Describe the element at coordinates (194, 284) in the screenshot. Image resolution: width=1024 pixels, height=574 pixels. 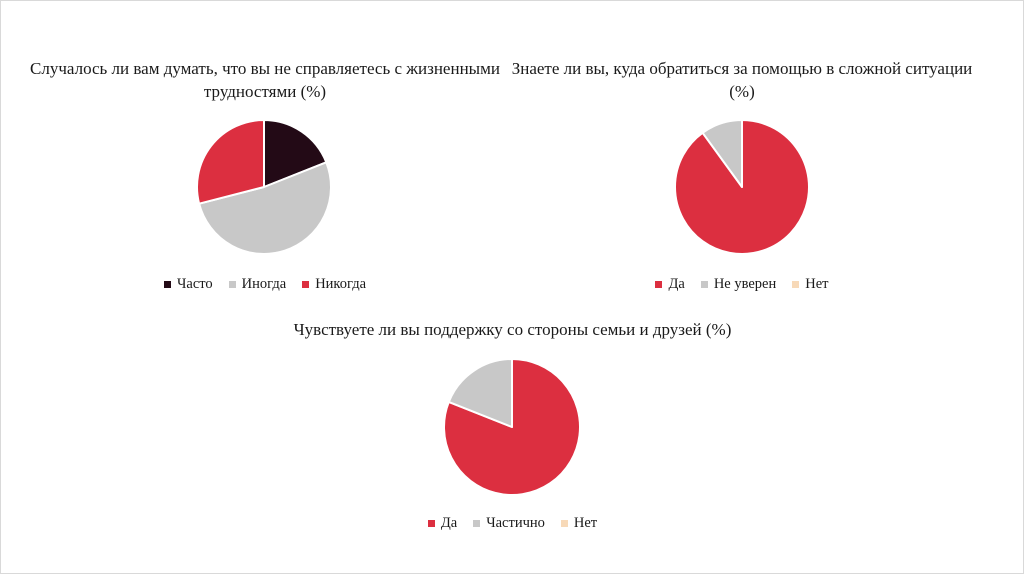
I see `legend-label: Часто` at that location.